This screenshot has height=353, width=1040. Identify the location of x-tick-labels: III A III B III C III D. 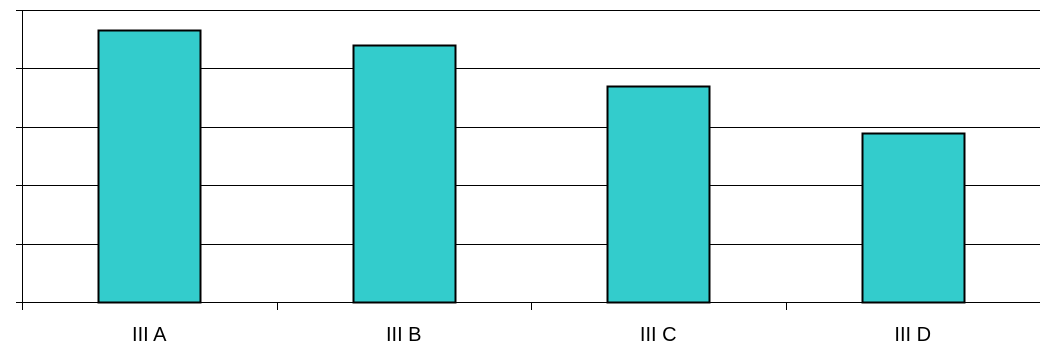
(531, 335).